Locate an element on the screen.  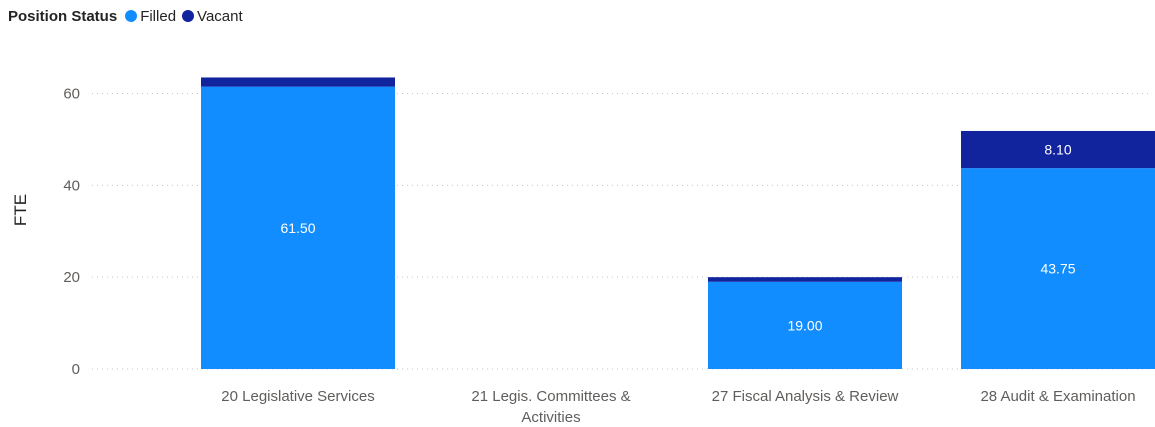
data-label-filled-27-fiscal-analysis-review: 19.00 is located at coordinates (804, 325).